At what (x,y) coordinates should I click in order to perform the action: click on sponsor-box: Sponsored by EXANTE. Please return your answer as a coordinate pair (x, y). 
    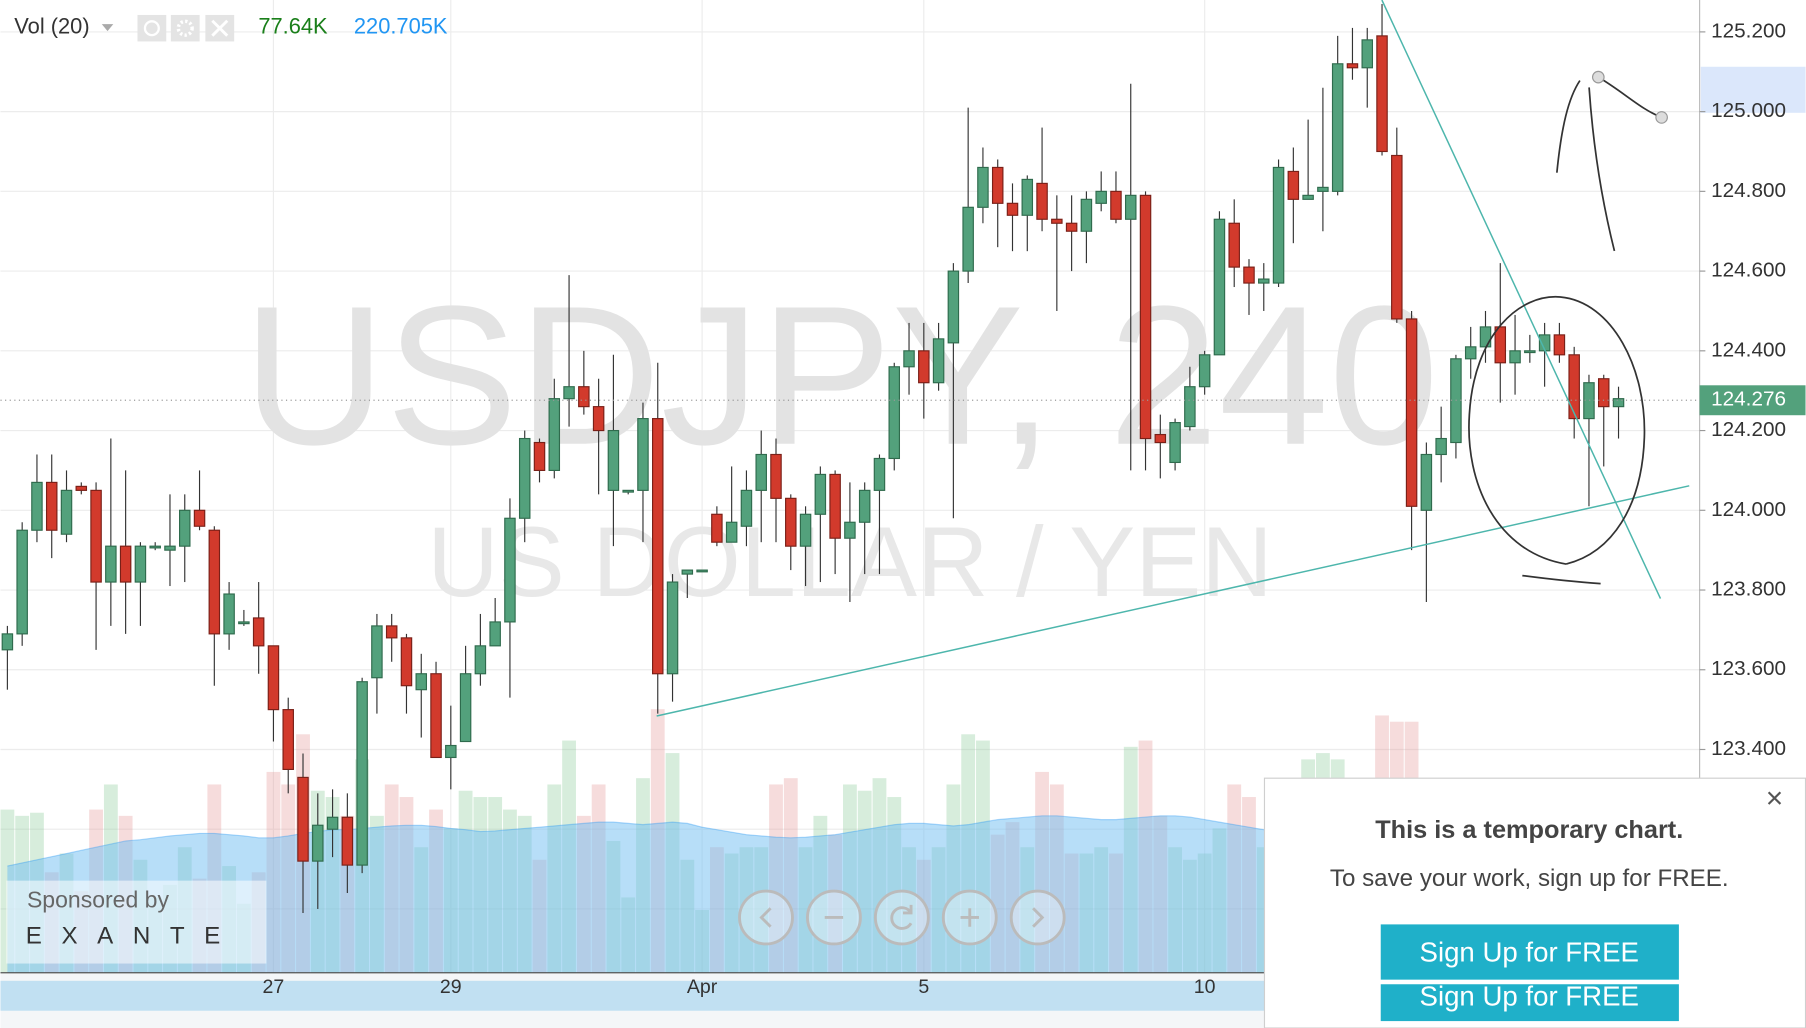
    Looking at the image, I should click on (136, 922).